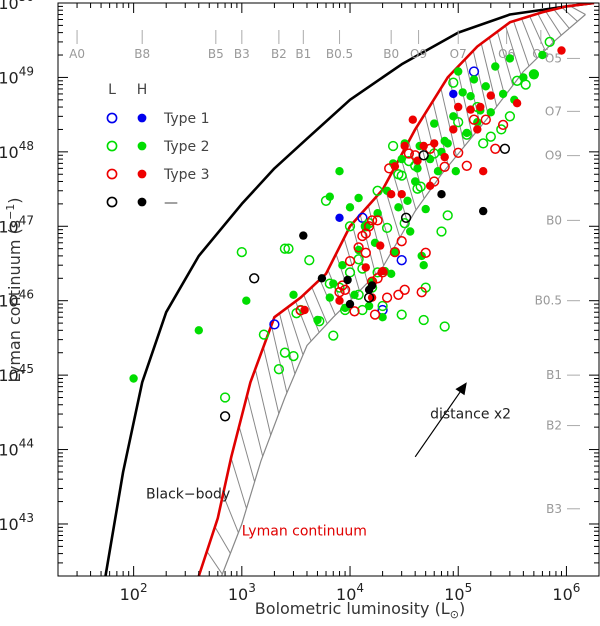 This screenshot has height=626, width=600. Describe the element at coordinates (470, 415) in the screenshot. I see `distance-label: distance x2` at that location.